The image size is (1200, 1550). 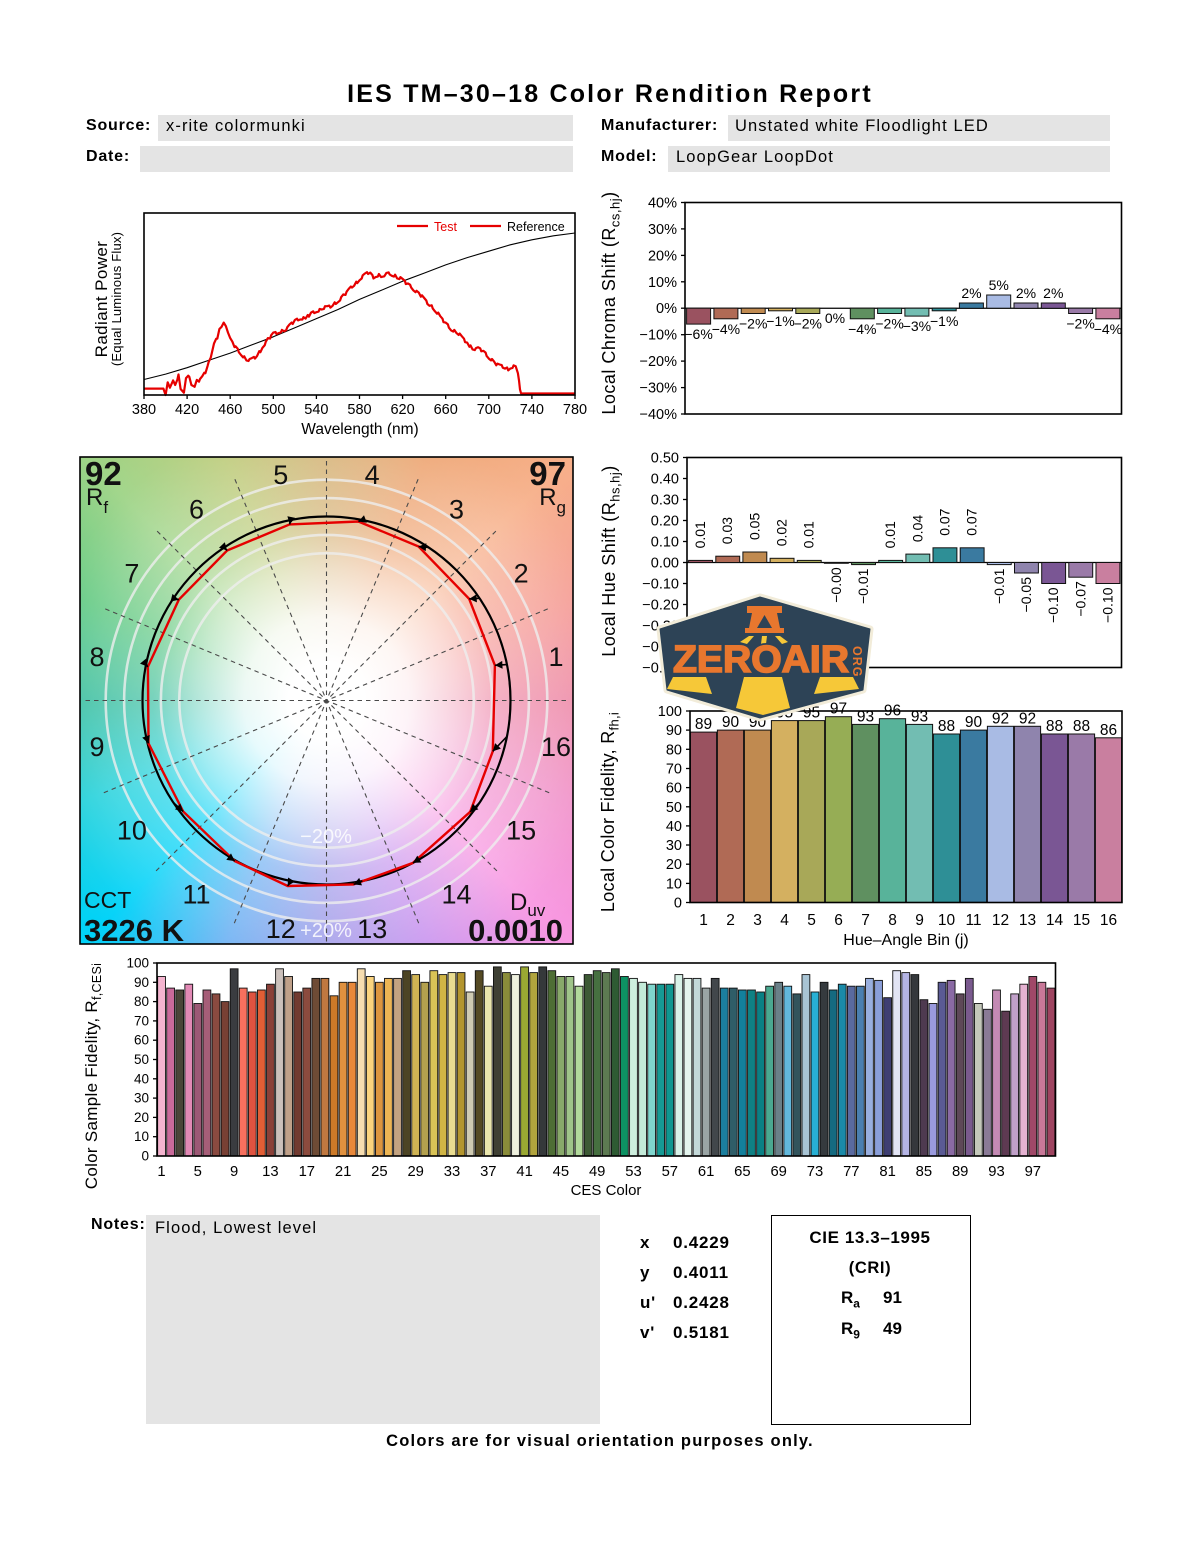 What do you see at coordinates (359, 429) in the screenshot?
I see `svg-text: Wavelength (nm)` at bounding box center [359, 429].